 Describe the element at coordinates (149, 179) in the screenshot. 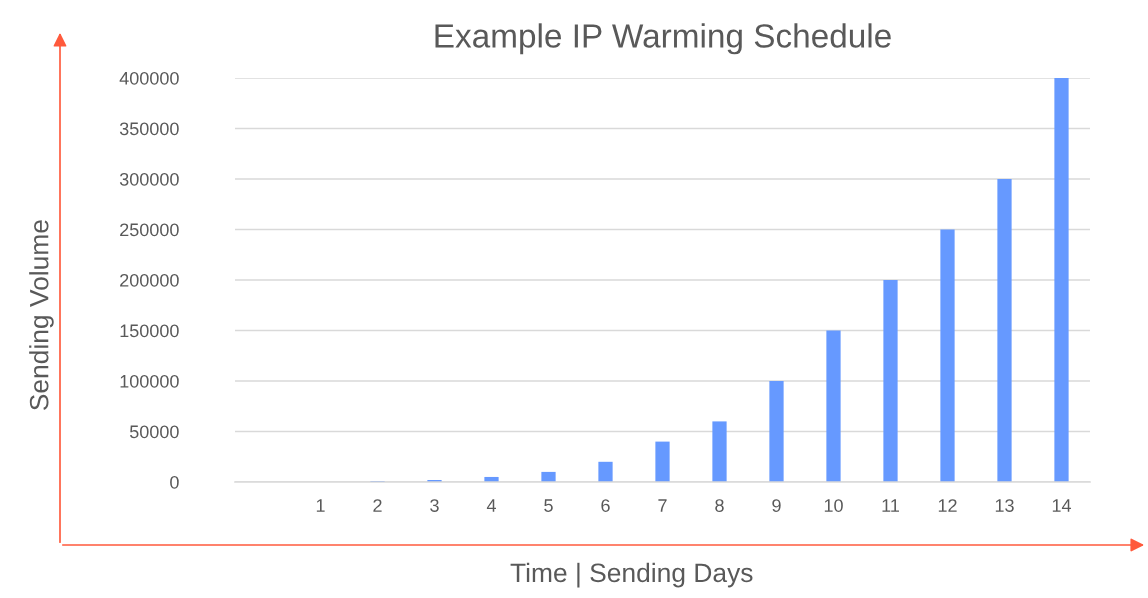

I see `y-tick-label: 300000` at that location.